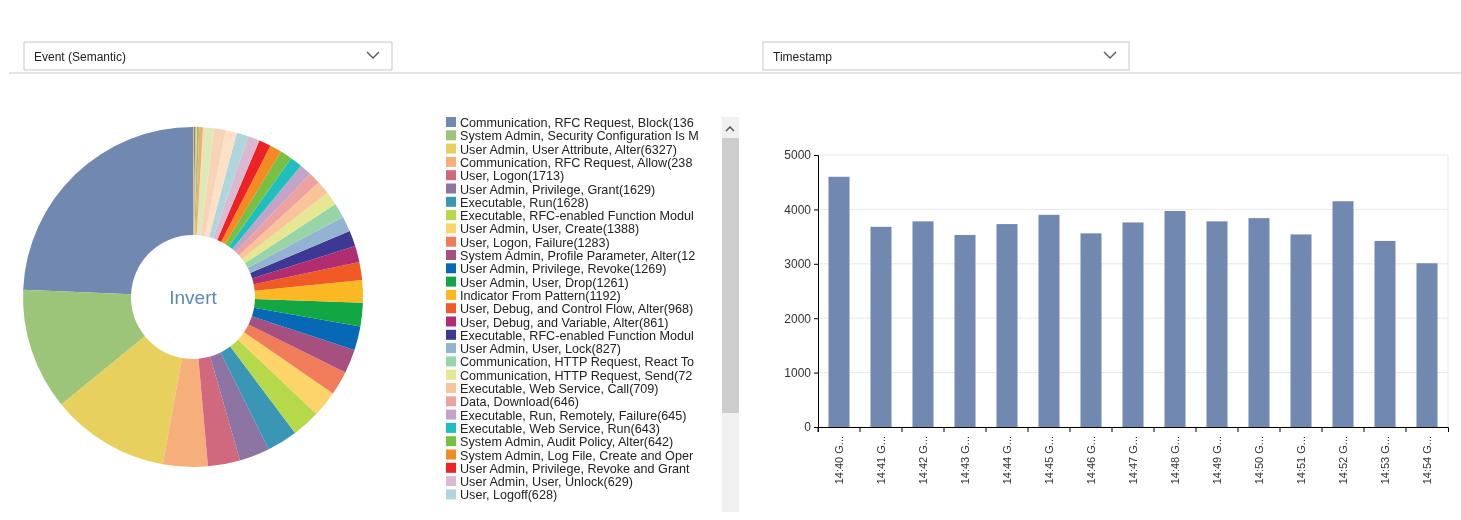 Image resolution: width=1461 pixels, height=520 pixels. Describe the element at coordinates (568, 149) in the screenshot. I see `legend-label: User Admin, User Attribute, Alter(6327)` at that location.